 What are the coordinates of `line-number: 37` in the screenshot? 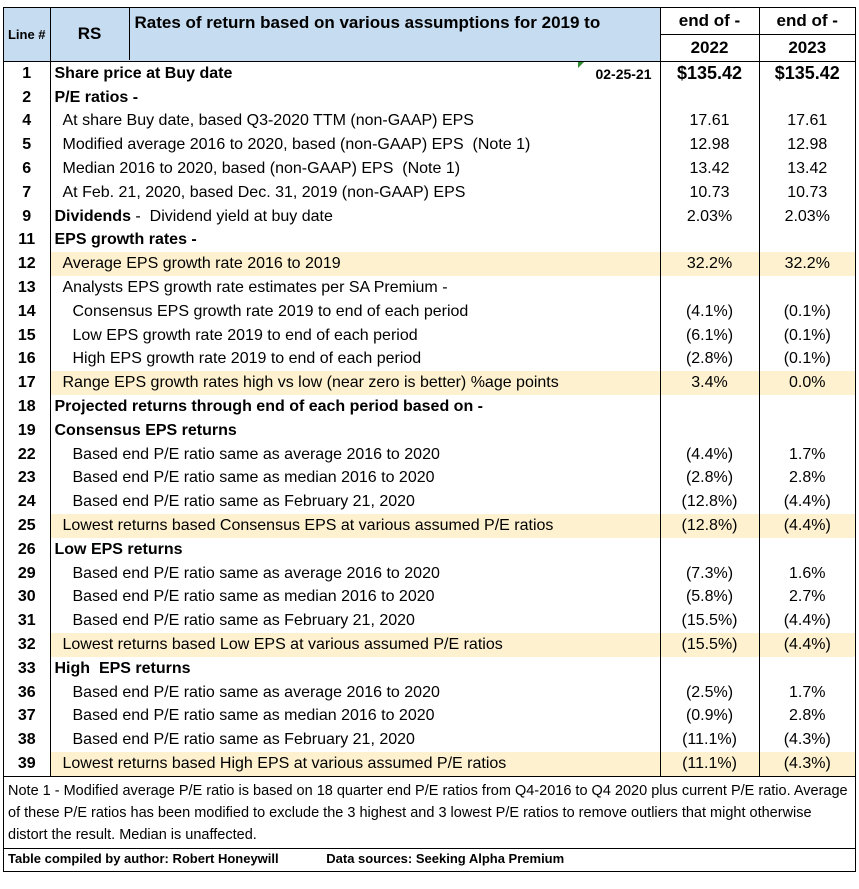 It's located at (27, 716).